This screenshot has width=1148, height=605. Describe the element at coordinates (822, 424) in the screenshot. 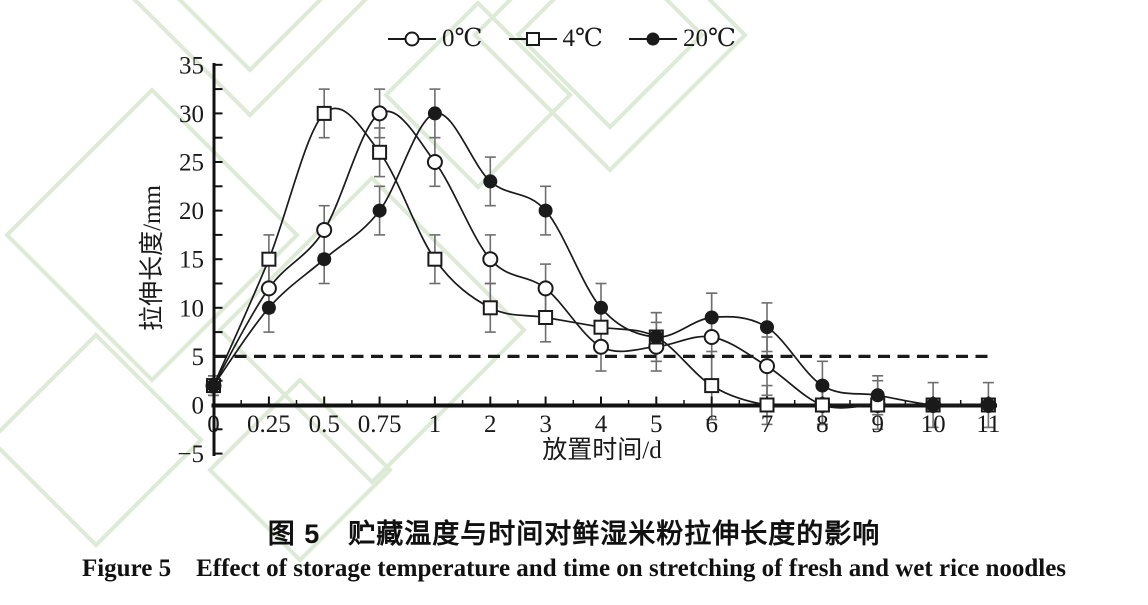

I see `x-tick-label: 8` at that location.